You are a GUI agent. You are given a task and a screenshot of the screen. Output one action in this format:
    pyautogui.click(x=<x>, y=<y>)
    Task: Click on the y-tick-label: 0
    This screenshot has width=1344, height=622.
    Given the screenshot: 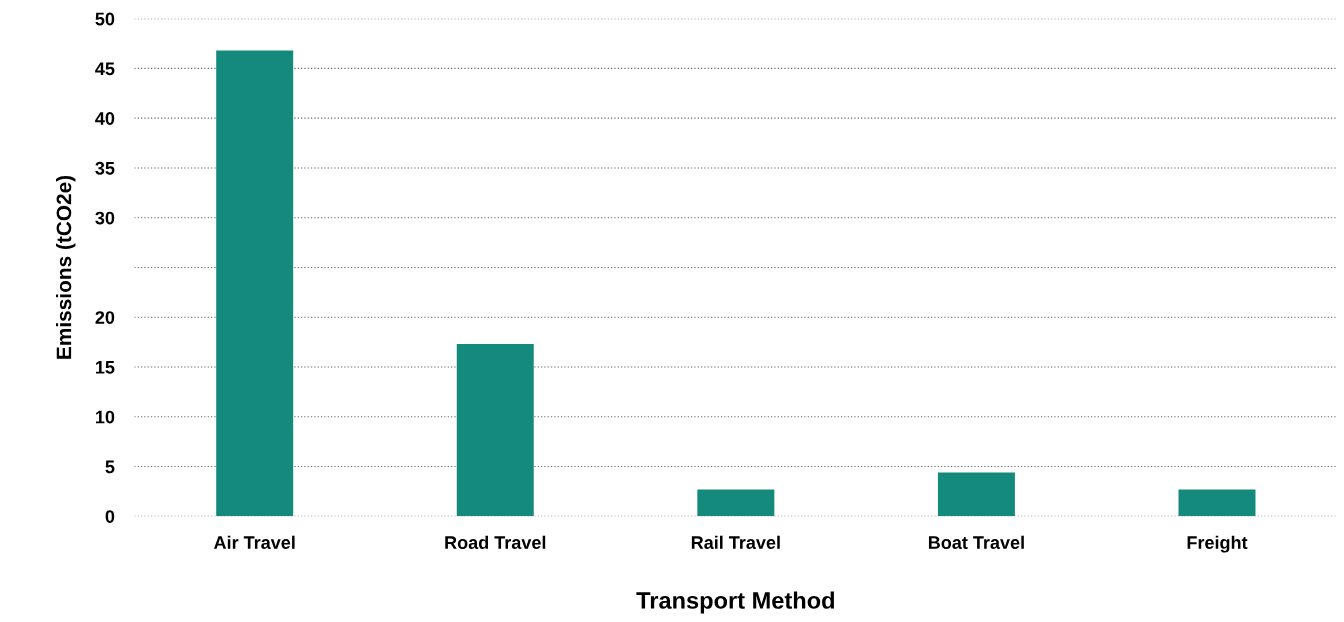 What is the action you would take?
    pyautogui.click(x=110, y=516)
    